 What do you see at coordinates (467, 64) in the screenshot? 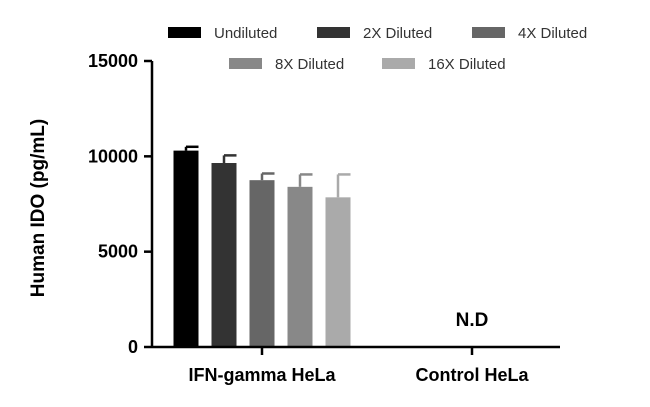
I see `legend-label: 16X Diluted` at bounding box center [467, 64].